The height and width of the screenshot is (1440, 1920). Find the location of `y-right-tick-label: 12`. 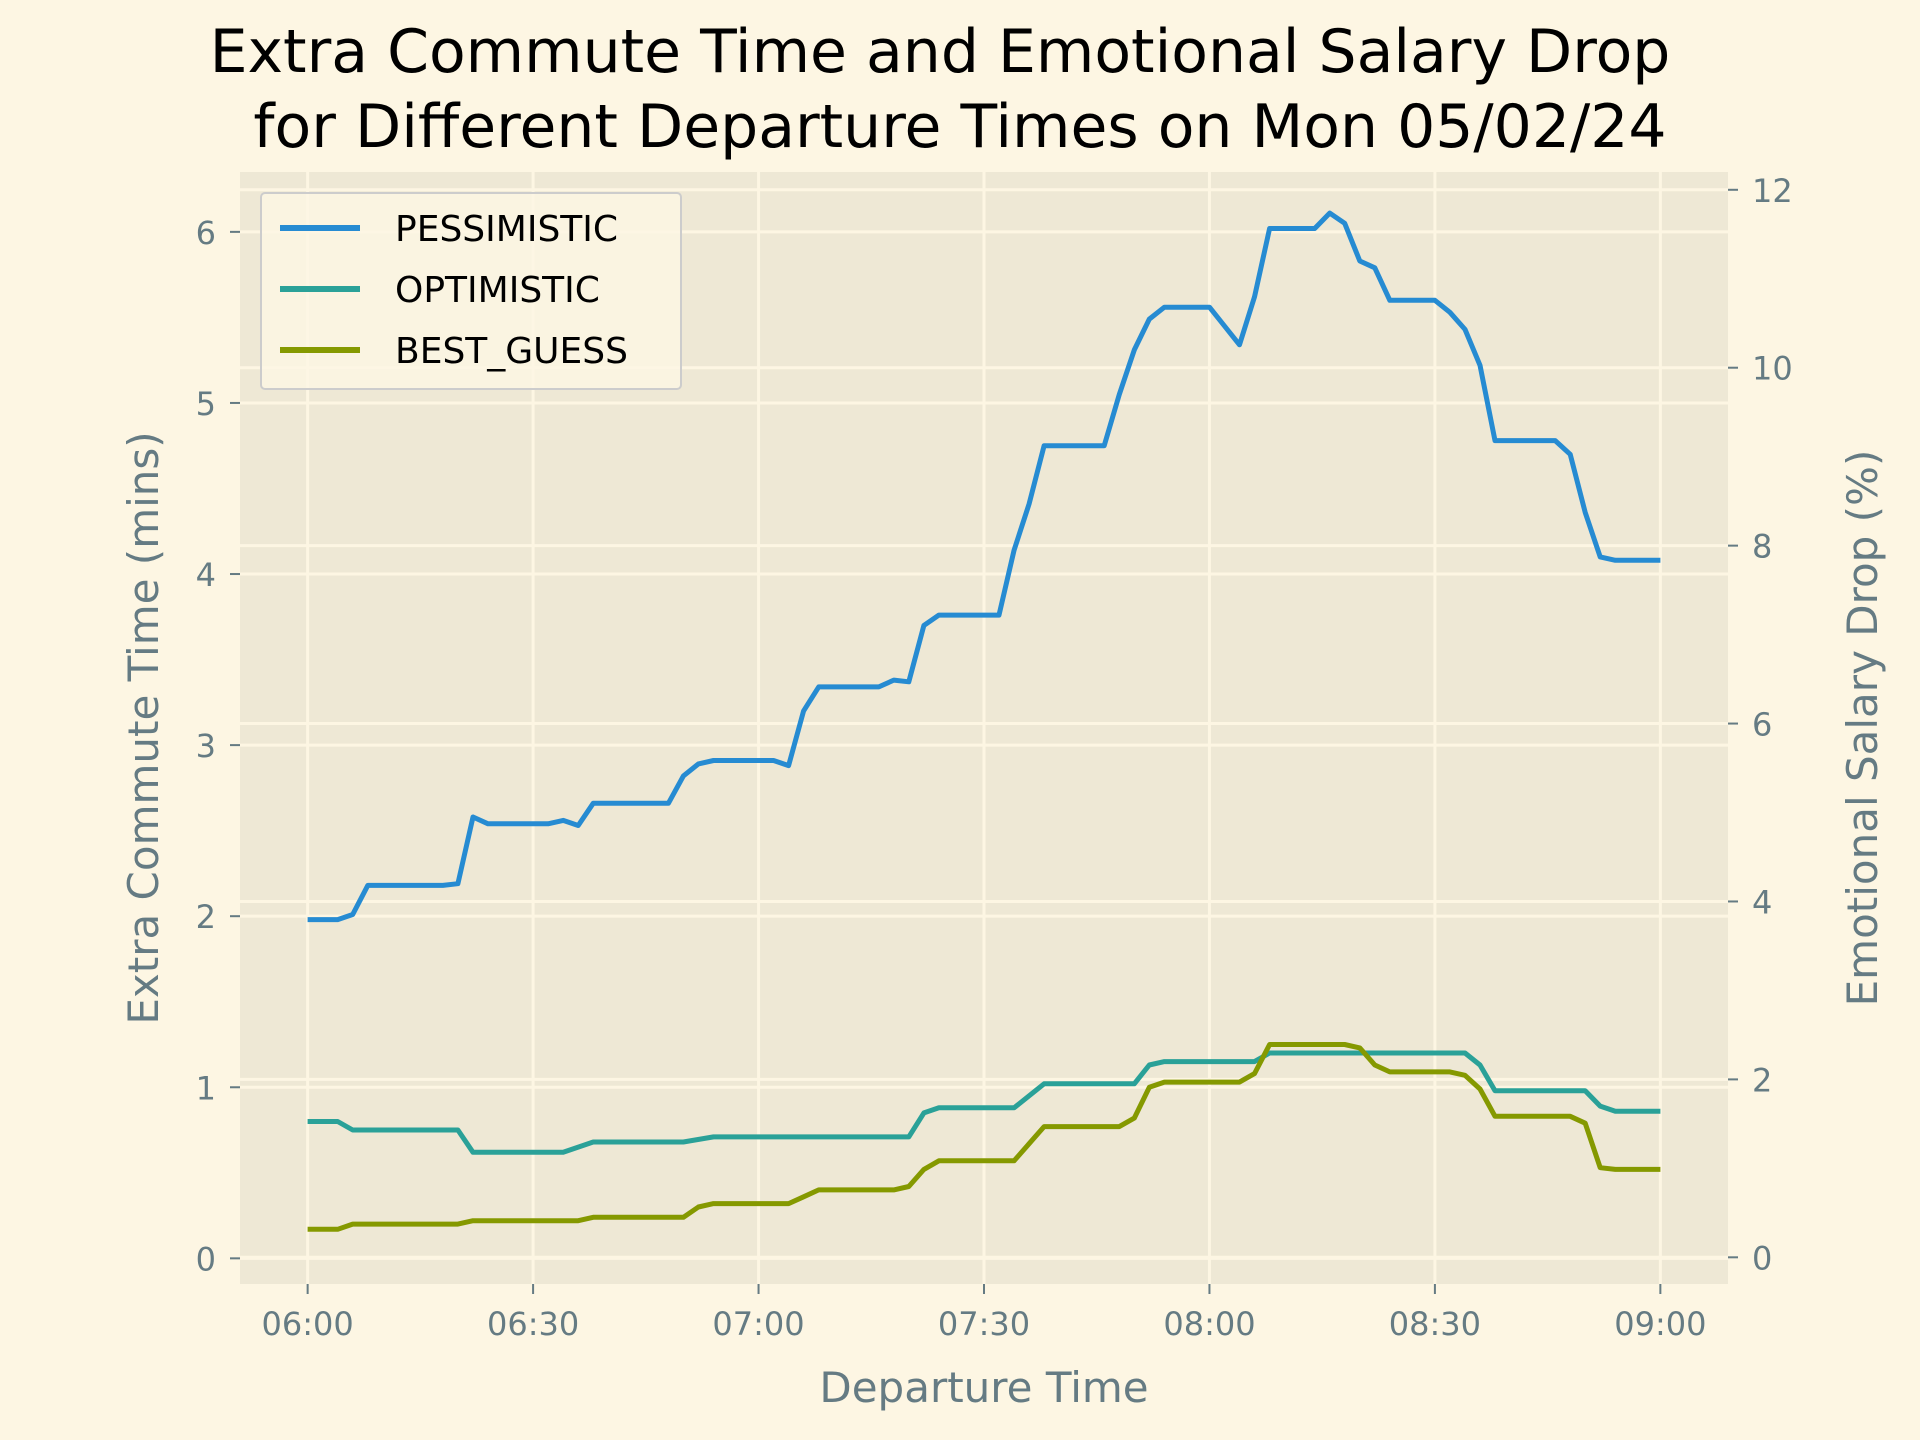

y-right-tick-label: 12 is located at coordinates (1772, 191).